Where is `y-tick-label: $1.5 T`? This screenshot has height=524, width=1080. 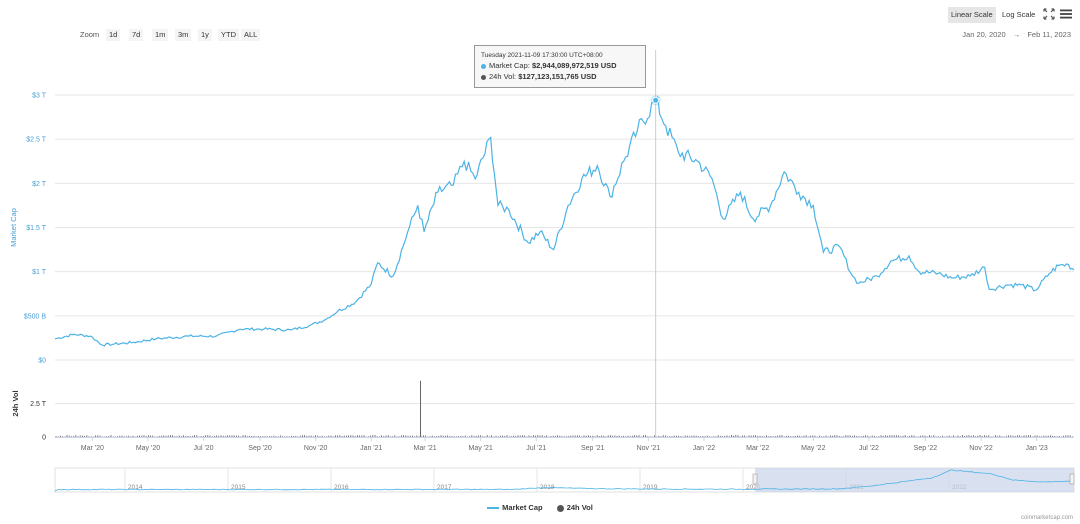
y-tick-label: $1.5 T is located at coordinates (36, 228).